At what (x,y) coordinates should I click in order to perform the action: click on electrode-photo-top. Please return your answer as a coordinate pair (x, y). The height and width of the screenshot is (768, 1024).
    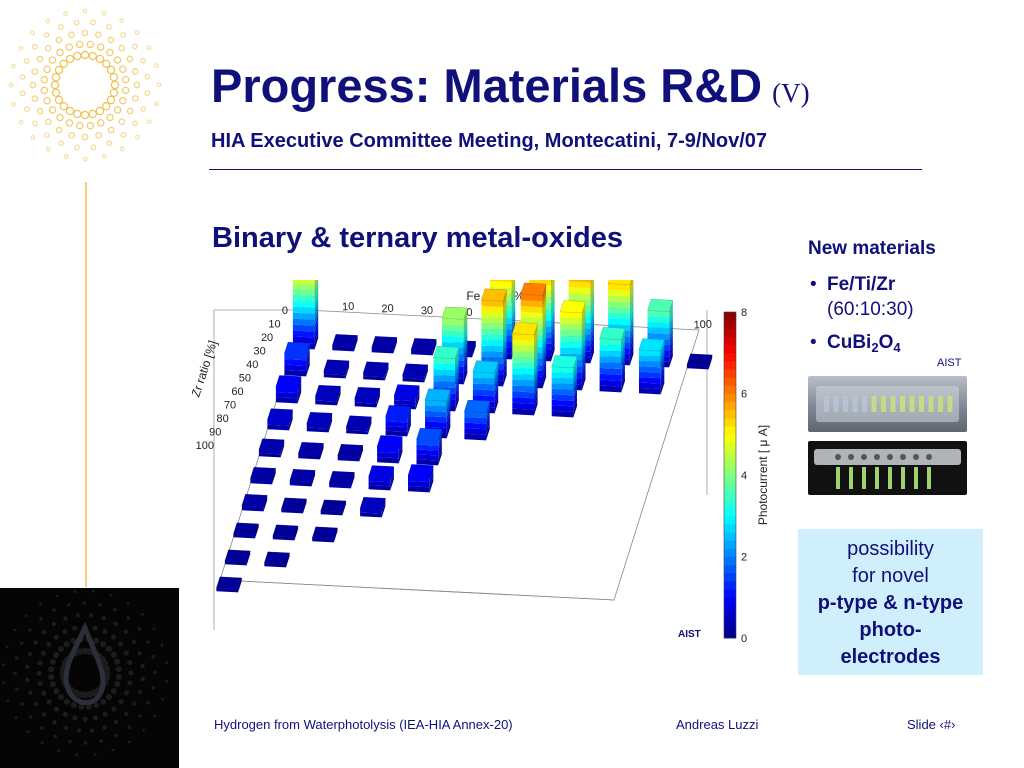
    Looking at the image, I should click on (887, 404).